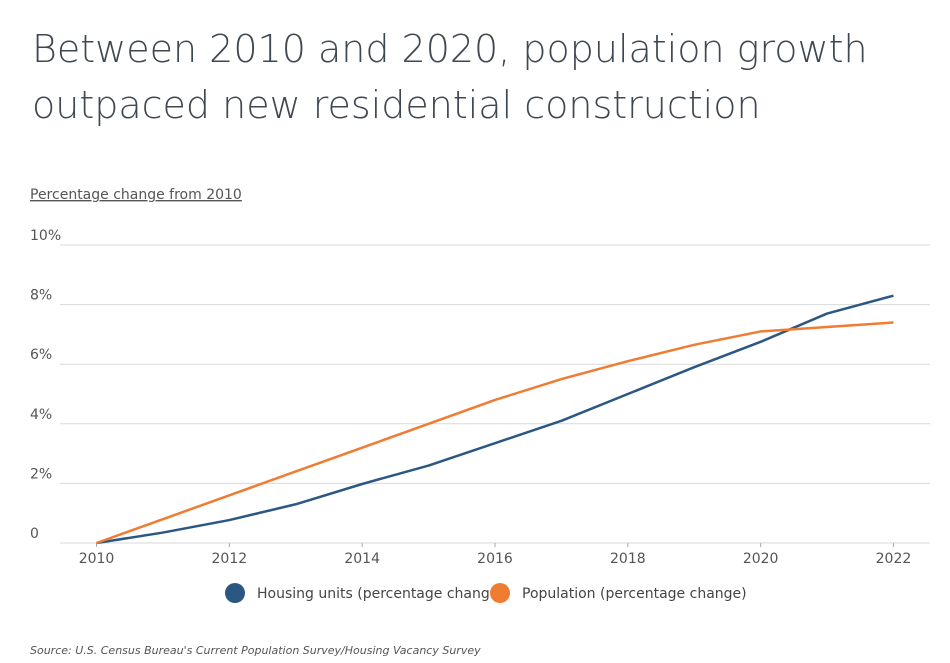  I want to click on x-tick-label: 2014, so click(362, 559).